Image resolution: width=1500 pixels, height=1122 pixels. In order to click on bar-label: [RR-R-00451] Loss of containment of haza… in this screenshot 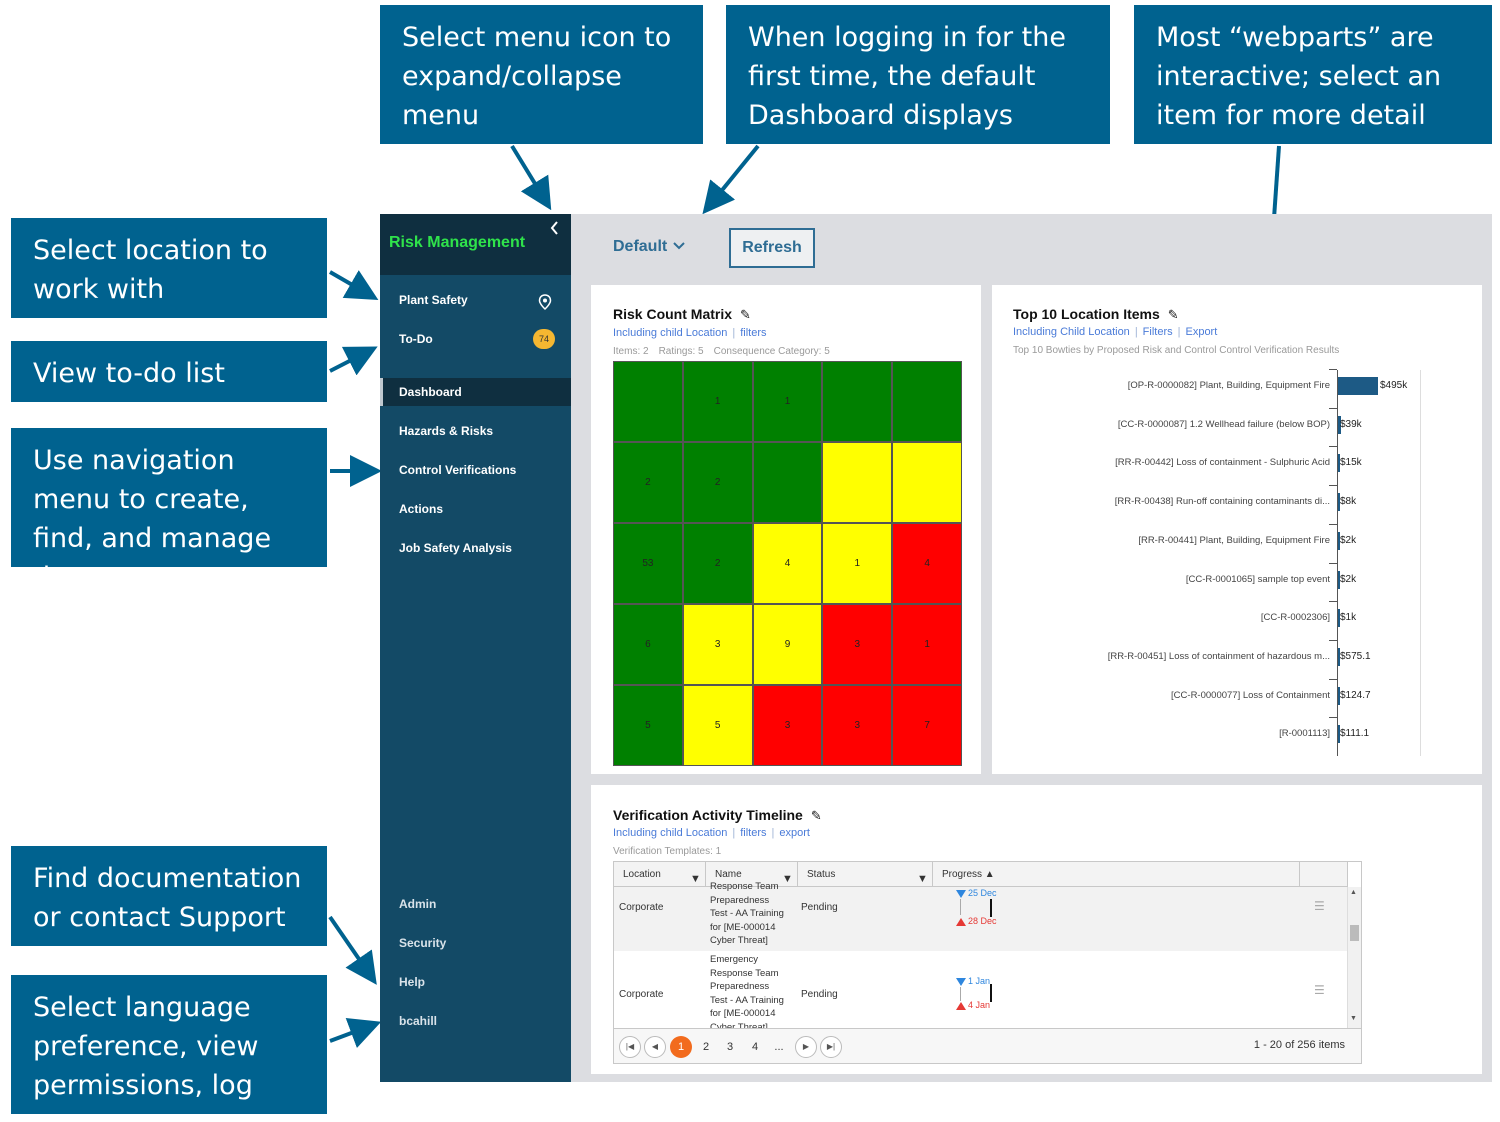, I will do `click(1218, 656)`.